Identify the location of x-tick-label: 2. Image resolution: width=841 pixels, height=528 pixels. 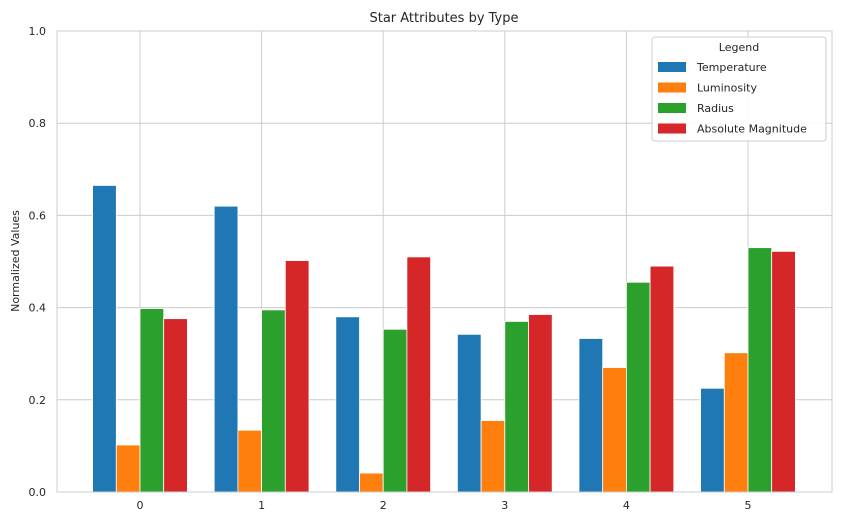
(383, 505).